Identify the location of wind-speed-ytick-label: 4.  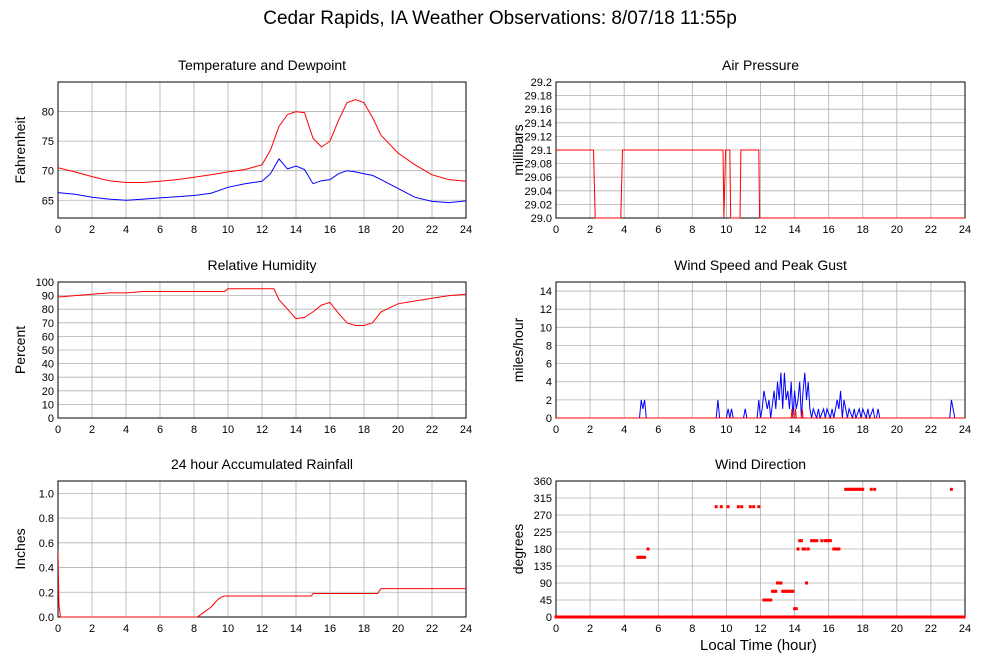
(549, 383).